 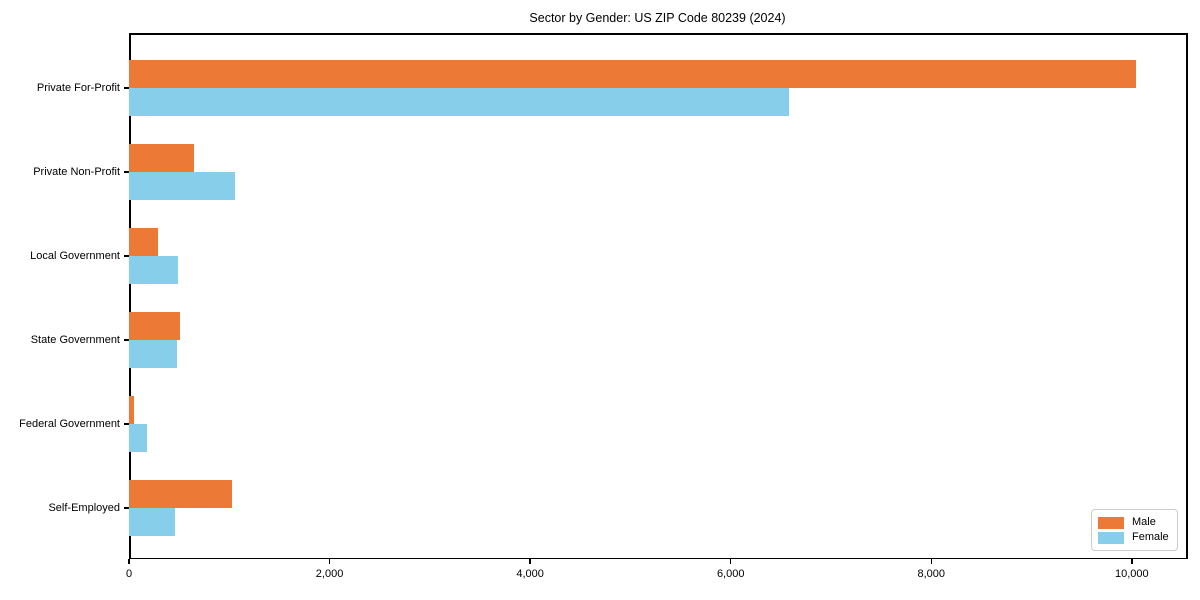 What do you see at coordinates (658, 558) in the screenshot?
I see `axis-spine-bottom` at bounding box center [658, 558].